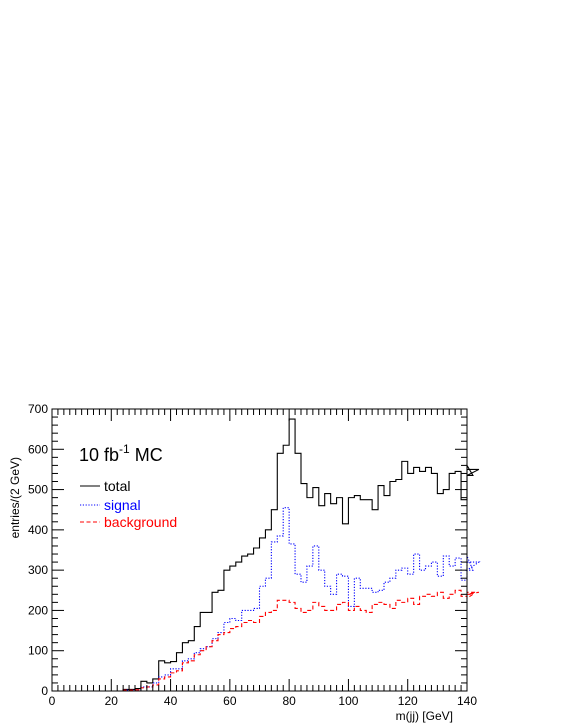 This screenshot has height=726, width=561. What do you see at coordinates (38, 651) in the screenshot?
I see `y-tick-label: 100` at bounding box center [38, 651].